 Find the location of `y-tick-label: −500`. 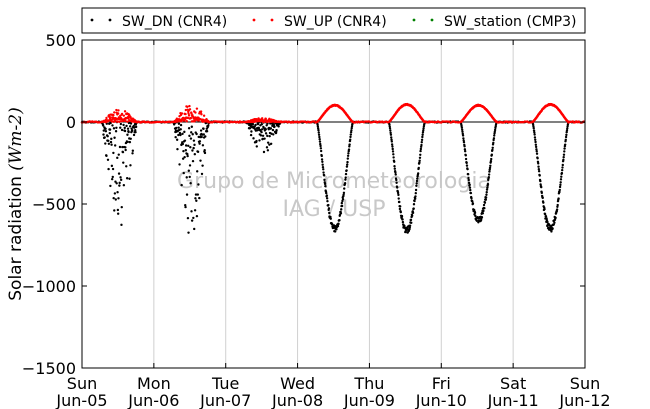

y-tick-label: −500 is located at coordinates (54, 204).